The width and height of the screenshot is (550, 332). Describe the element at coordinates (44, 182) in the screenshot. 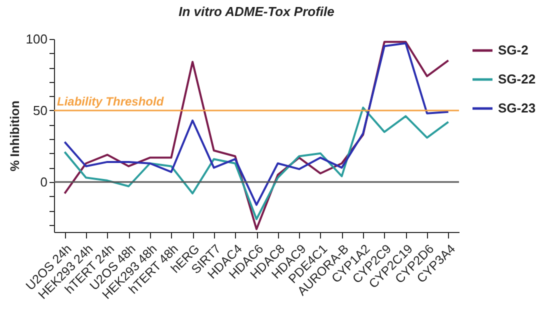

I see `y-tick-label: 0` at that location.